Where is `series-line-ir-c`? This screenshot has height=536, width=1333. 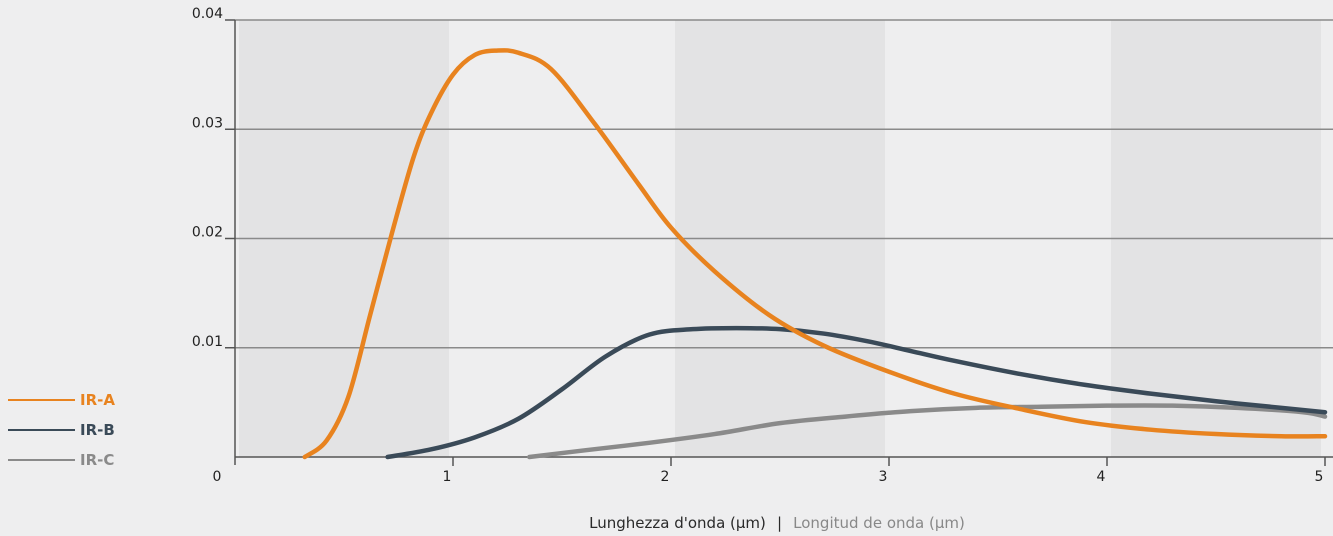 series-line-ir-c is located at coordinates (927, 431).